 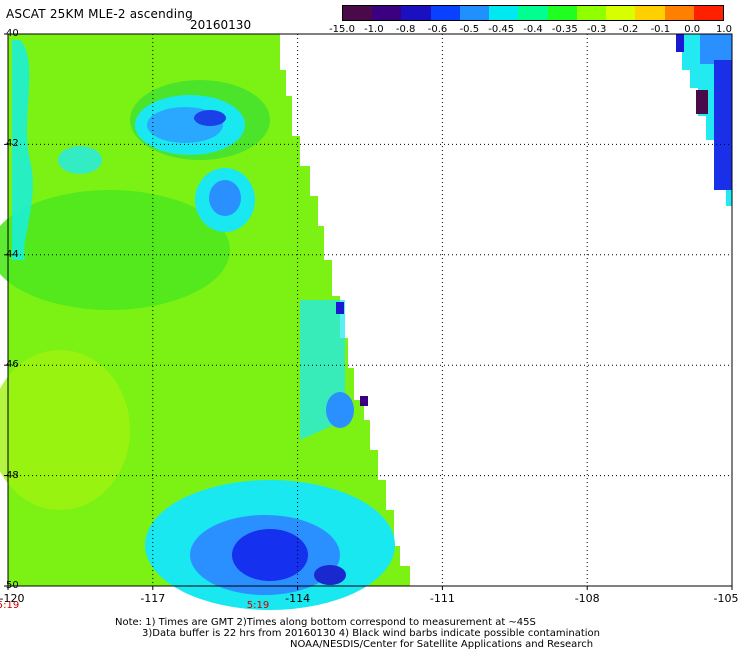 What do you see at coordinates (12, 144) in the screenshot?
I see `y-tick-label: 42` at bounding box center [12, 144].